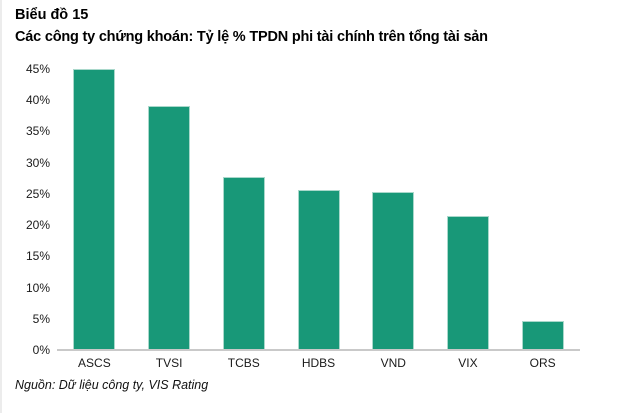  What do you see at coordinates (37, 69) in the screenshot?
I see `y-tick-label: 45%` at bounding box center [37, 69].